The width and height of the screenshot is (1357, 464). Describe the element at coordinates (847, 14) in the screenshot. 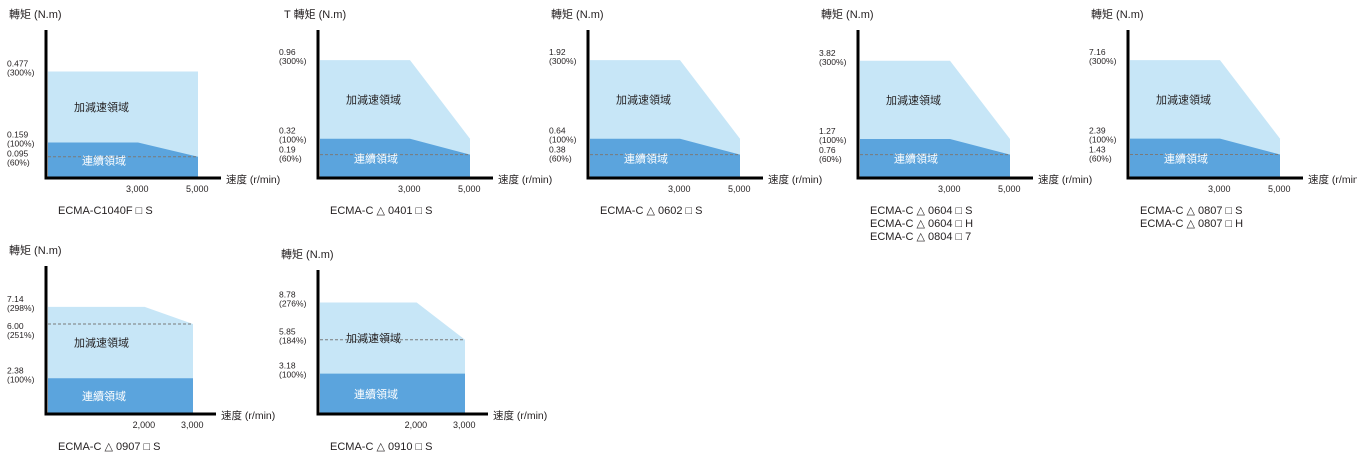

I see `y-axis-label-4: 轉矩 (N.m)` at that location.